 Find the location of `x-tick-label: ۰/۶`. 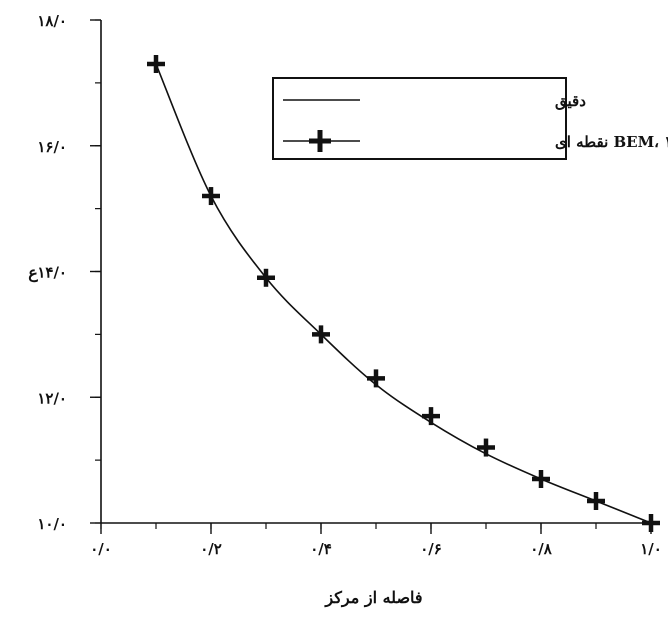

x-tick-label: ۰/۶ is located at coordinates (431, 549).